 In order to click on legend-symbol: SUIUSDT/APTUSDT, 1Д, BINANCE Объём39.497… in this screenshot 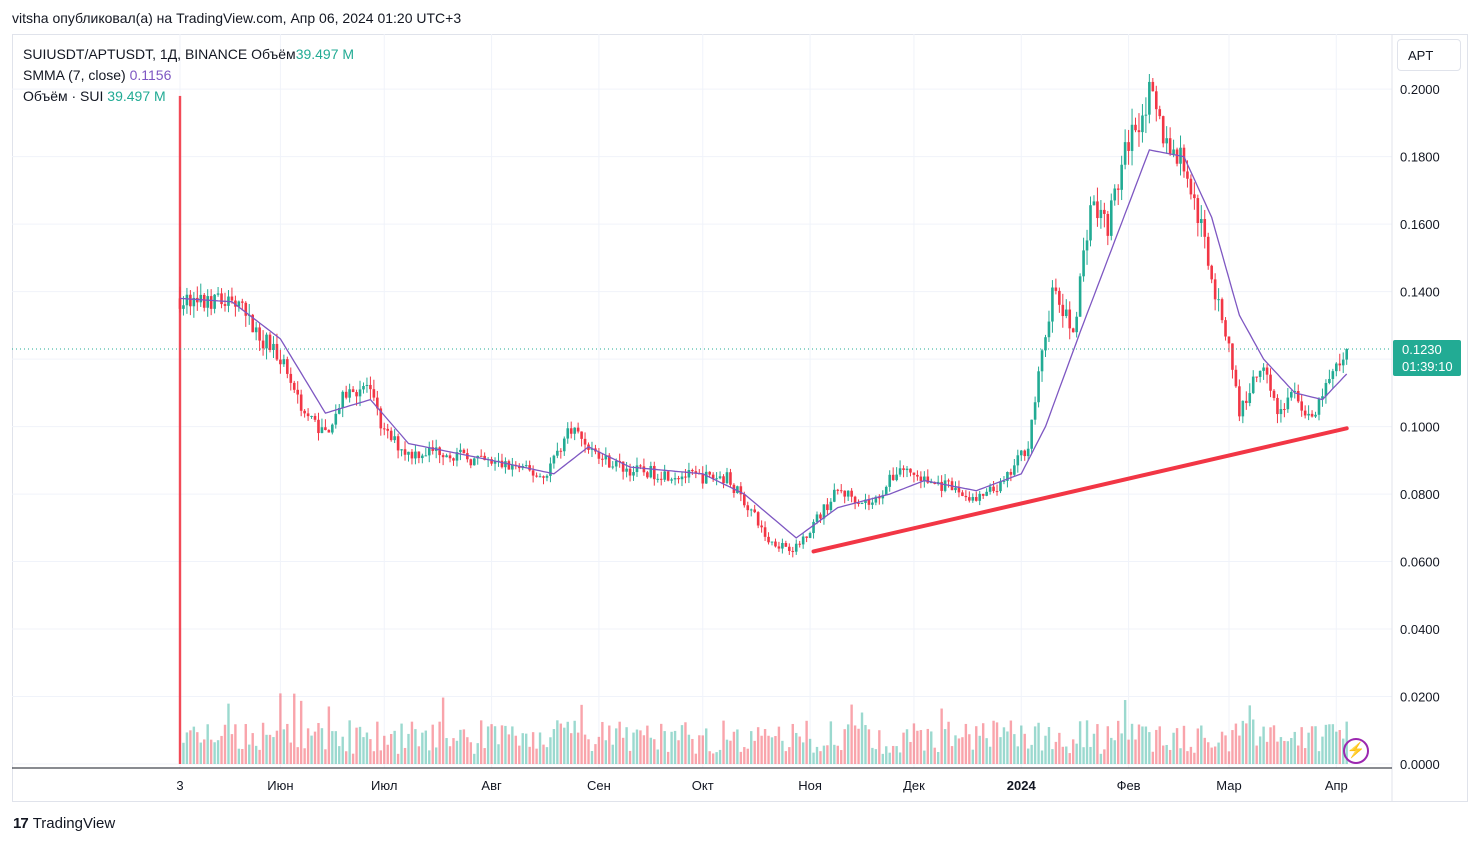, I will do `click(188, 54)`.